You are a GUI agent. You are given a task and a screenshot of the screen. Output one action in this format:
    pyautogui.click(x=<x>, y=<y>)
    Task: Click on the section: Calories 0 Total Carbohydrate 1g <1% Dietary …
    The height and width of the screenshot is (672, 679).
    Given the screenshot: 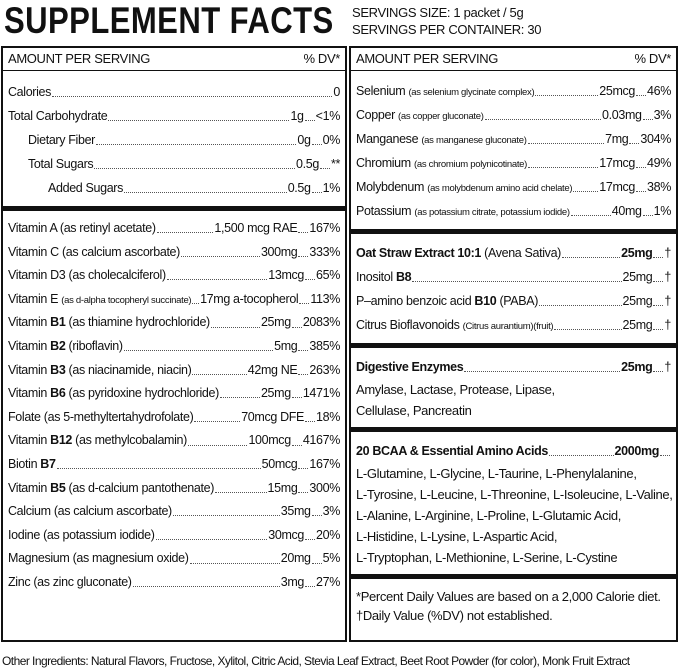 What is the action you would take?
    pyautogui.click(x=174, y=141)
    